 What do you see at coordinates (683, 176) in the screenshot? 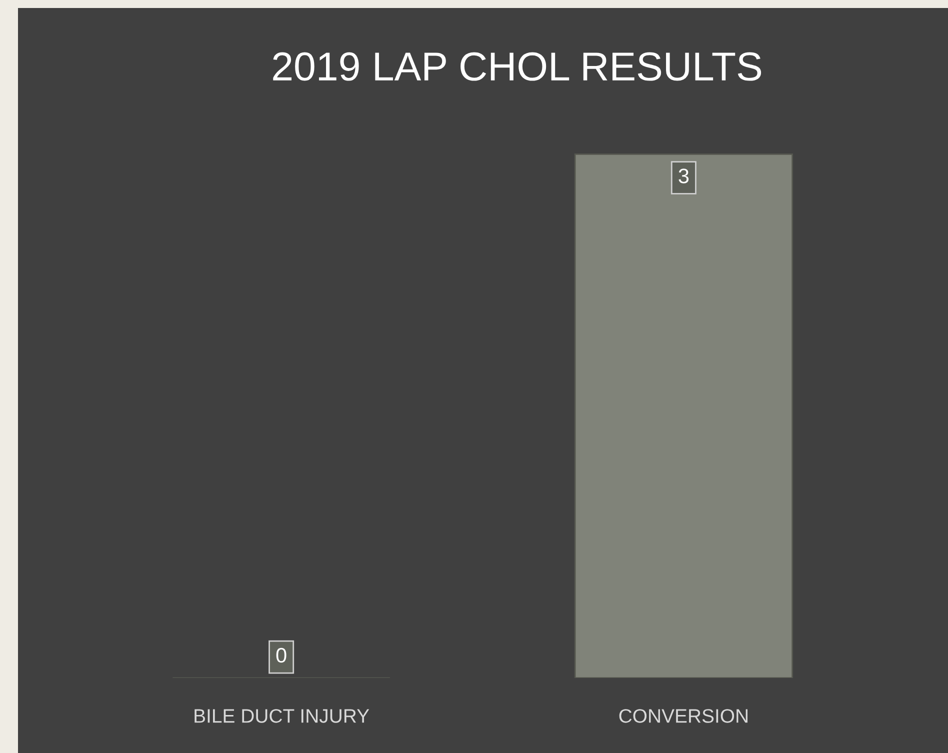
I see `data-label: 3` at bounding box center [683, 176].